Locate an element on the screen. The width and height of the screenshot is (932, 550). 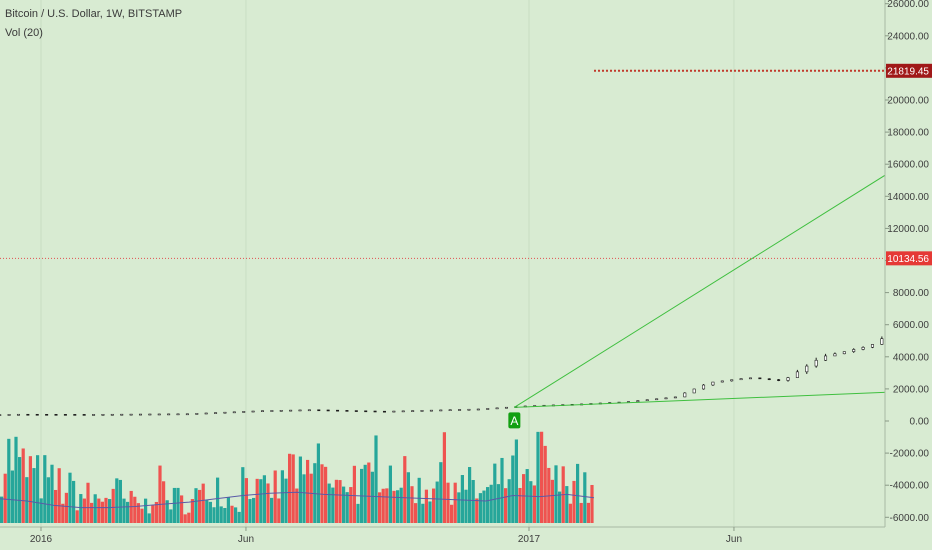
price-tick-label: -6000.00 is located at coordinates (910, 518).